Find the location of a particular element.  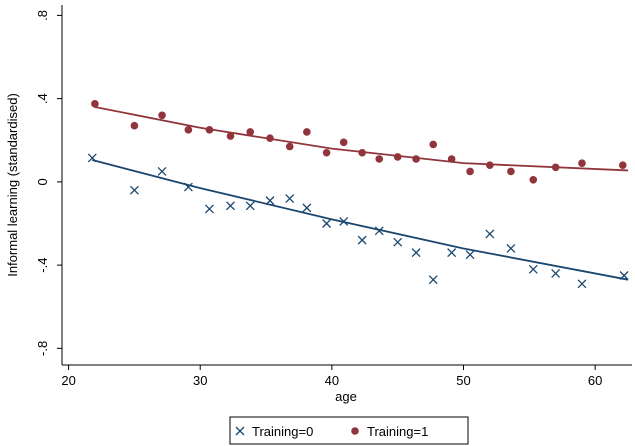

y-tick-label: -.4 is located at coordinates (42, 265).